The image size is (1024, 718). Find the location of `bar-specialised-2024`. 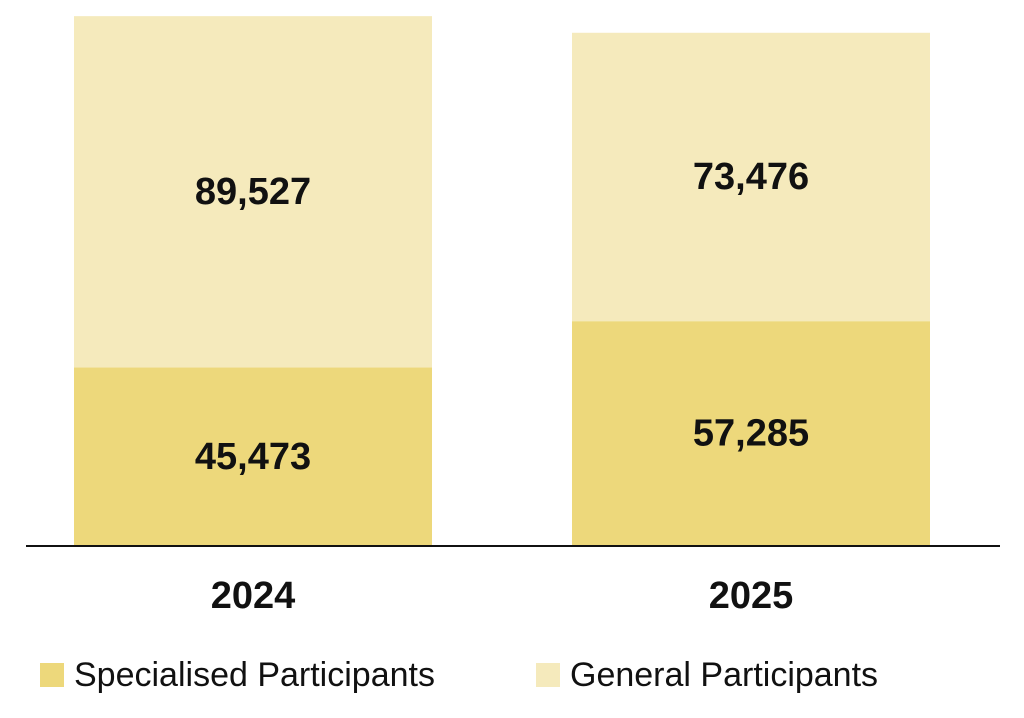

bar-specialised-2024 is located at coordinates (253, 456).